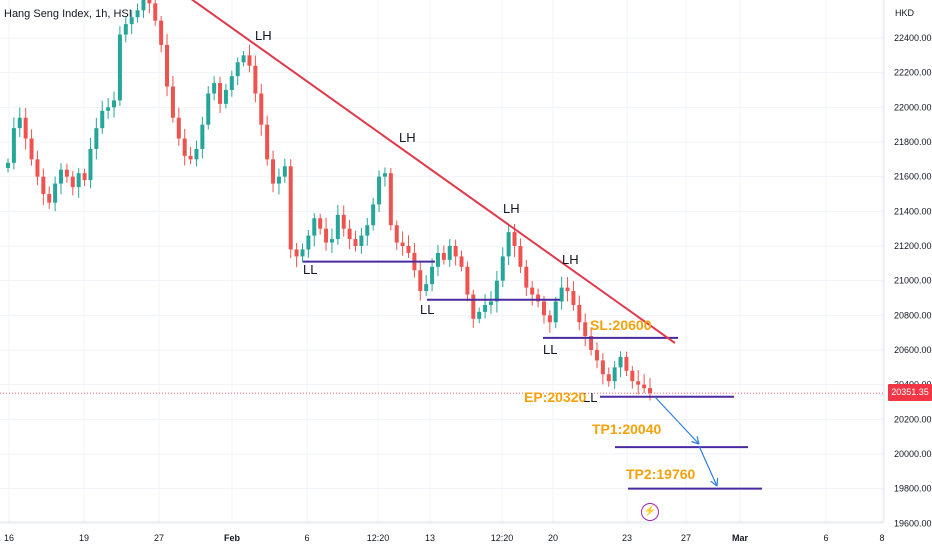  What do you see at coordinates (430, 538) in the screenshot?
I see `time-tick-label: 13` at bounding box center [430, 538].